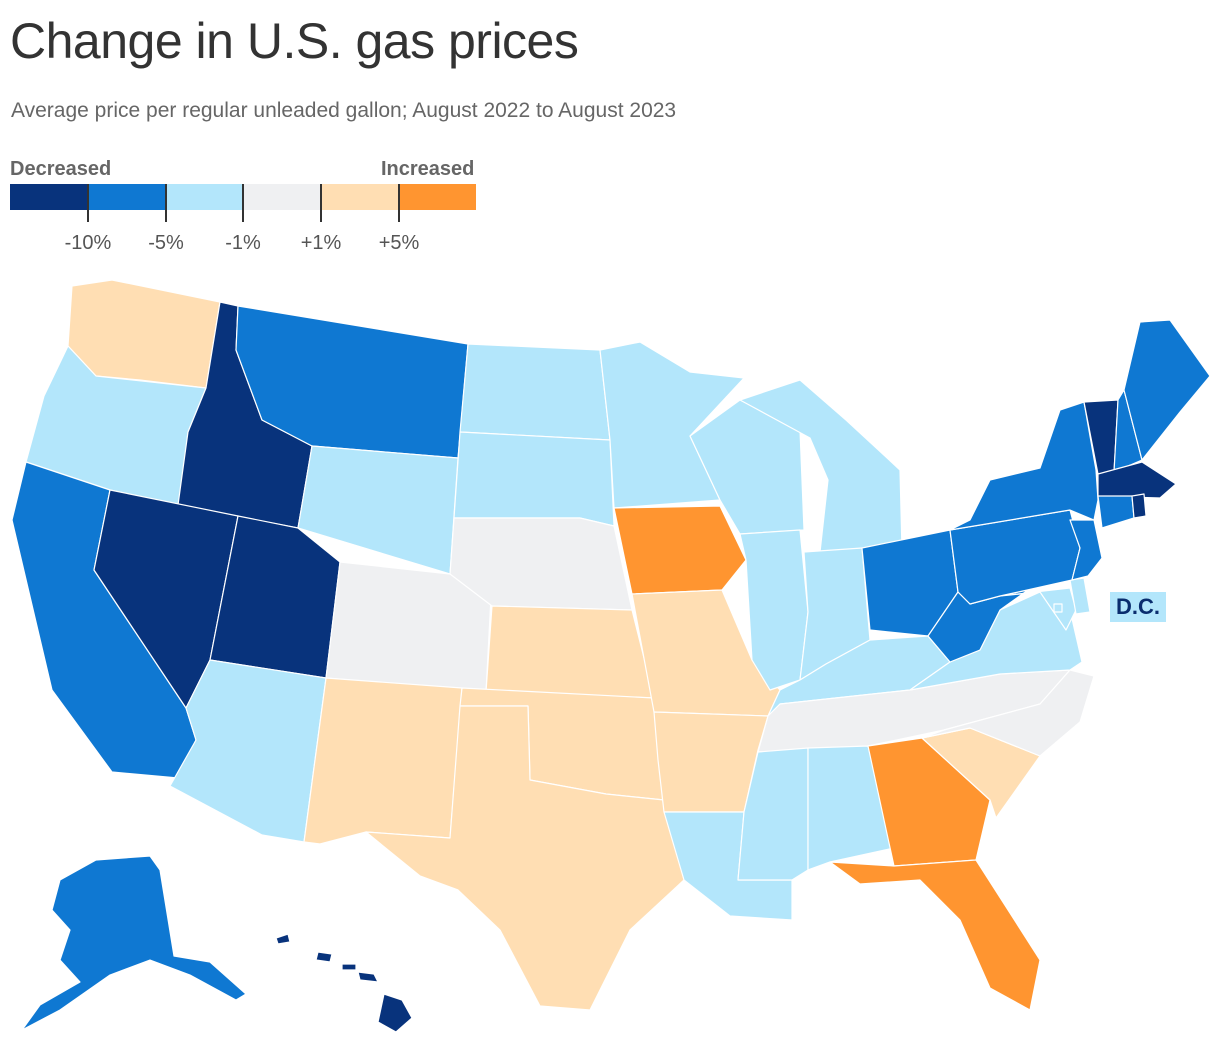  What do you see at coordinates (929, 802) in the screenshot?
I see `state-georgia` at bounding box center [929, 802].